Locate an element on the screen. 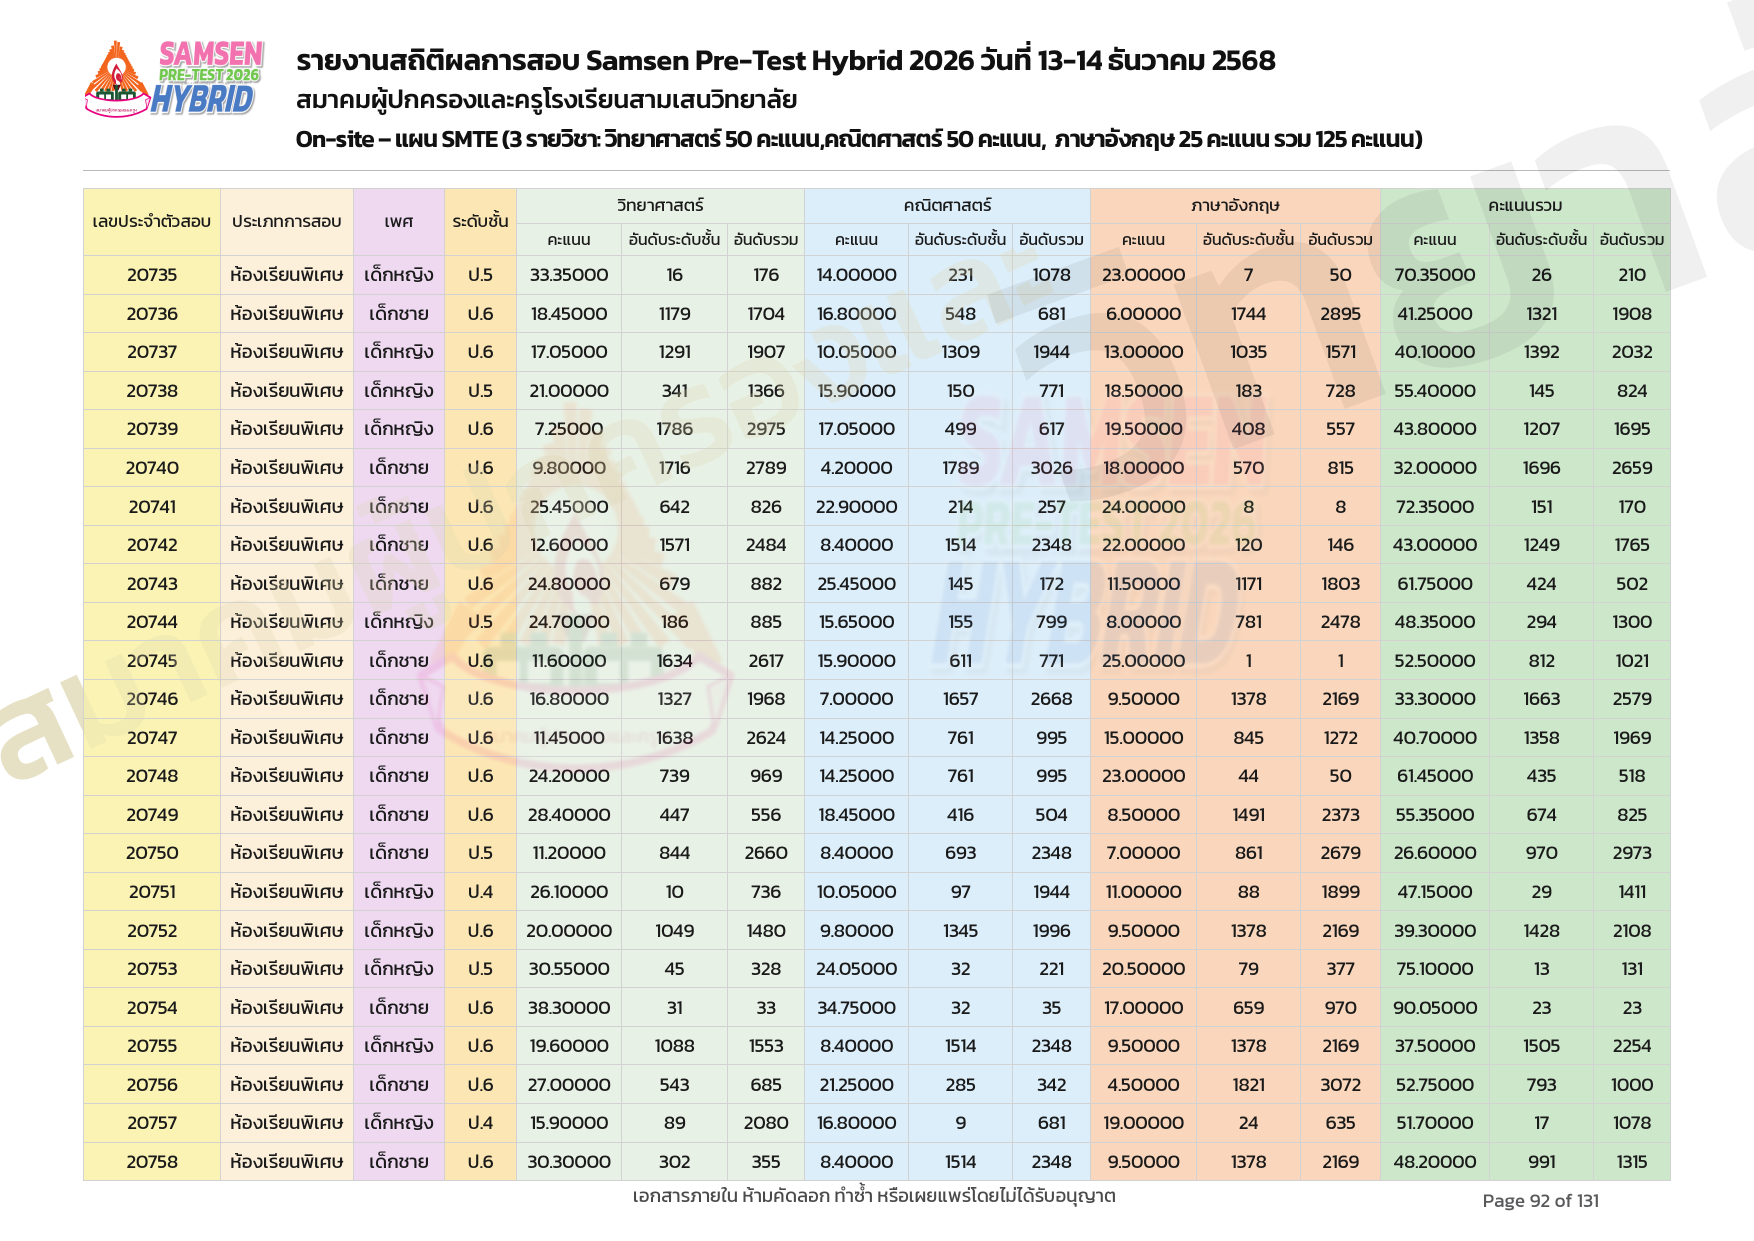 The width and height of the screenshot is (1754, 1241). svg-text:ENHANCING EXPERIENCE BY SAMSEN: ENHANCING EXPERIENCE BY SAMSEN PRE-TEST is located at coordinates (209, 83).